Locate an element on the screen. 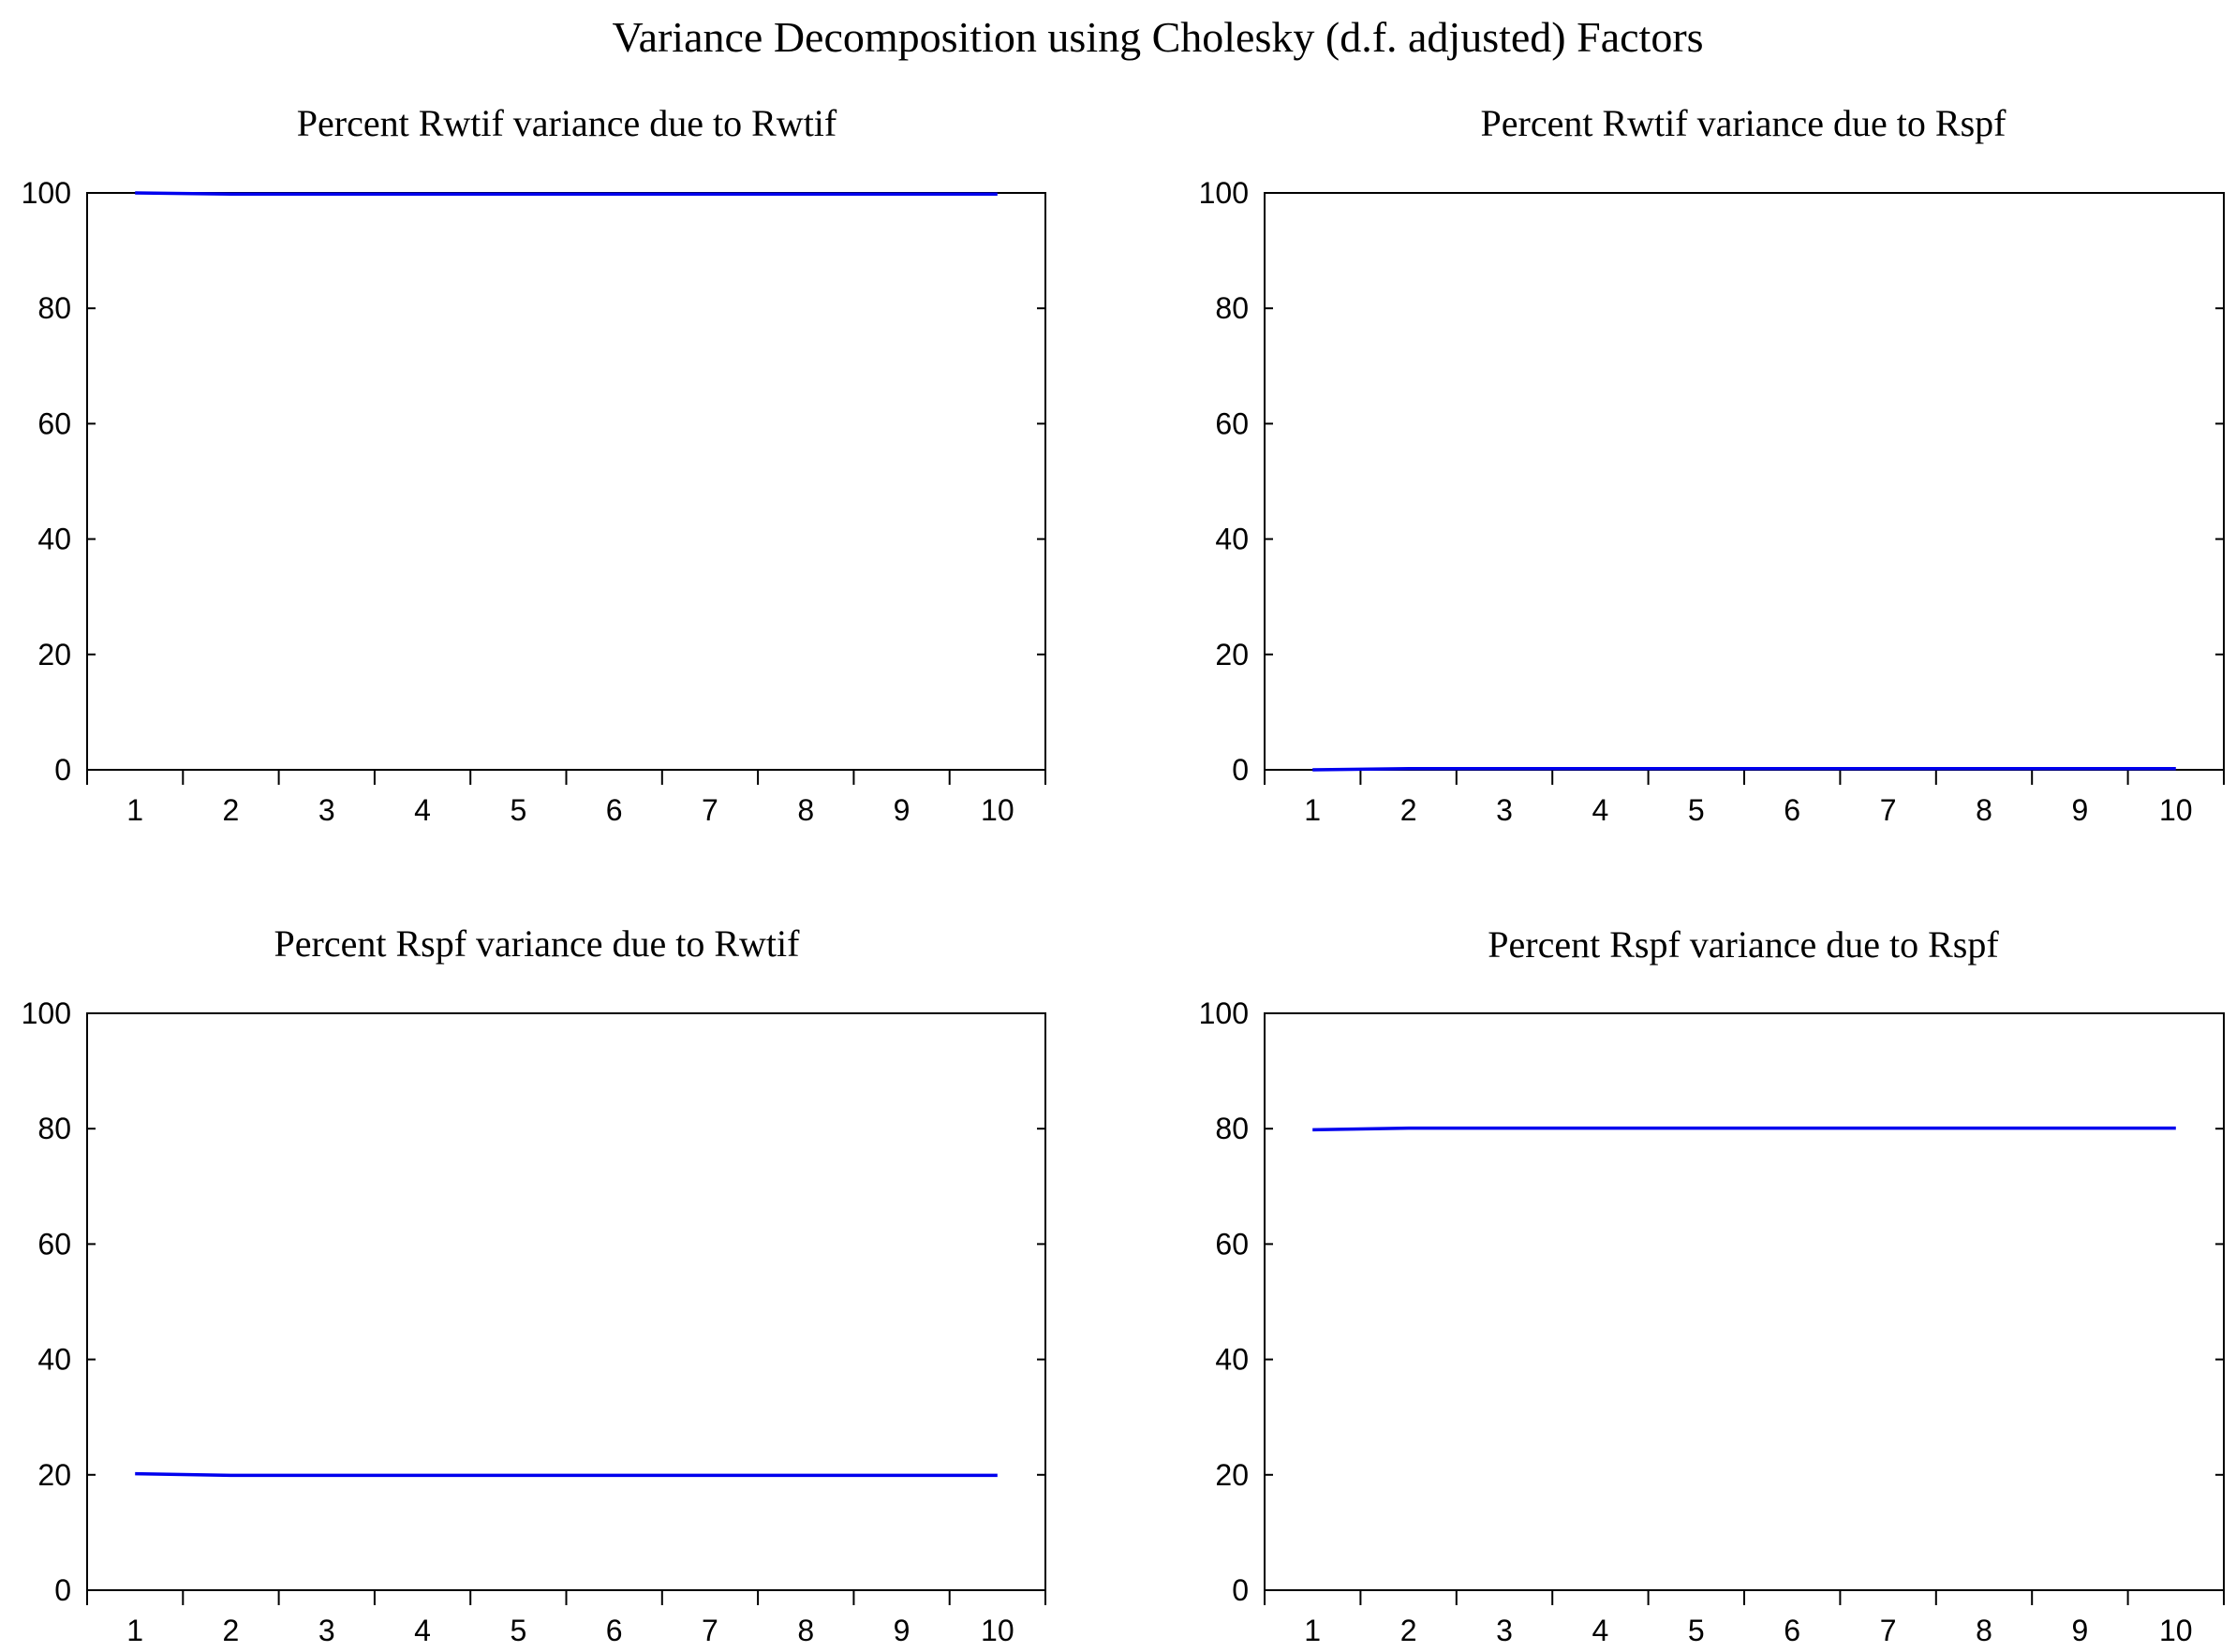 This screenshot has width=2236, height=1652. panel-title: Percent Rwtif variance due to Rwtif is located at coordinates (567, 123).